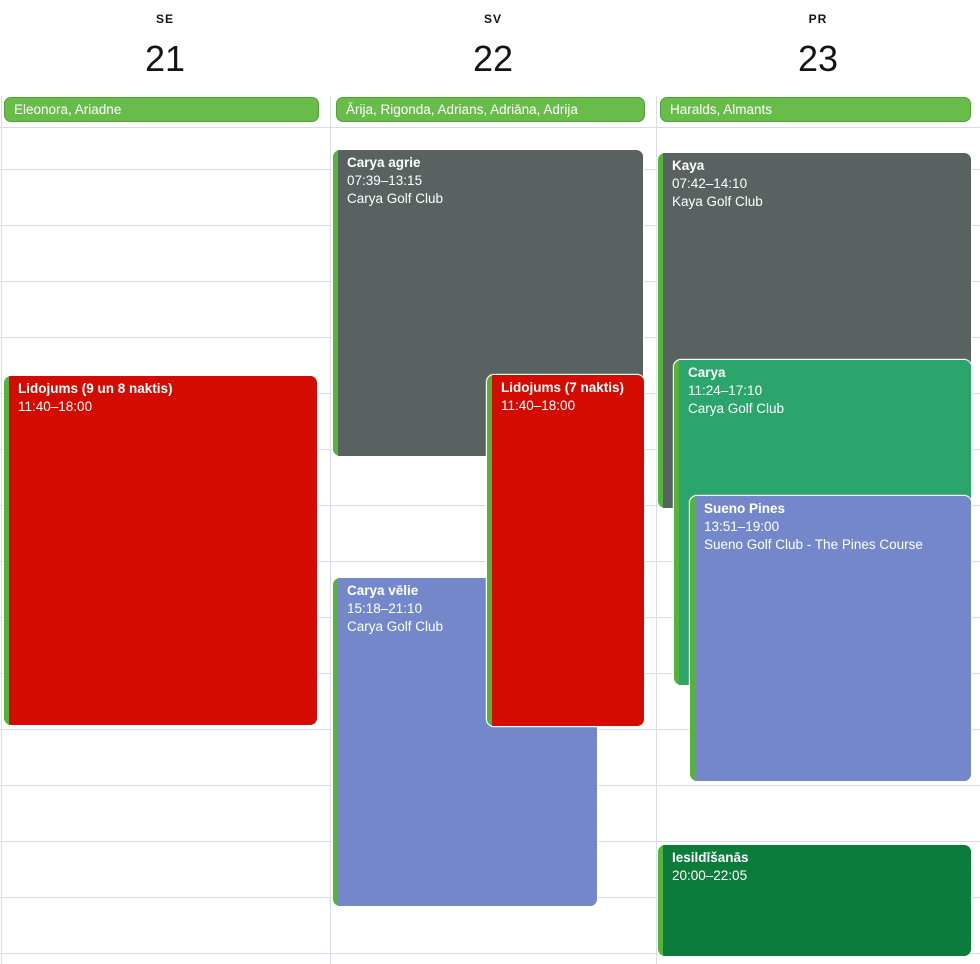 This screenshot has height=964, width=980. Describe the element at coordinates (492, 19) in the screenshot. I see `day-abbr: SV` at that location.